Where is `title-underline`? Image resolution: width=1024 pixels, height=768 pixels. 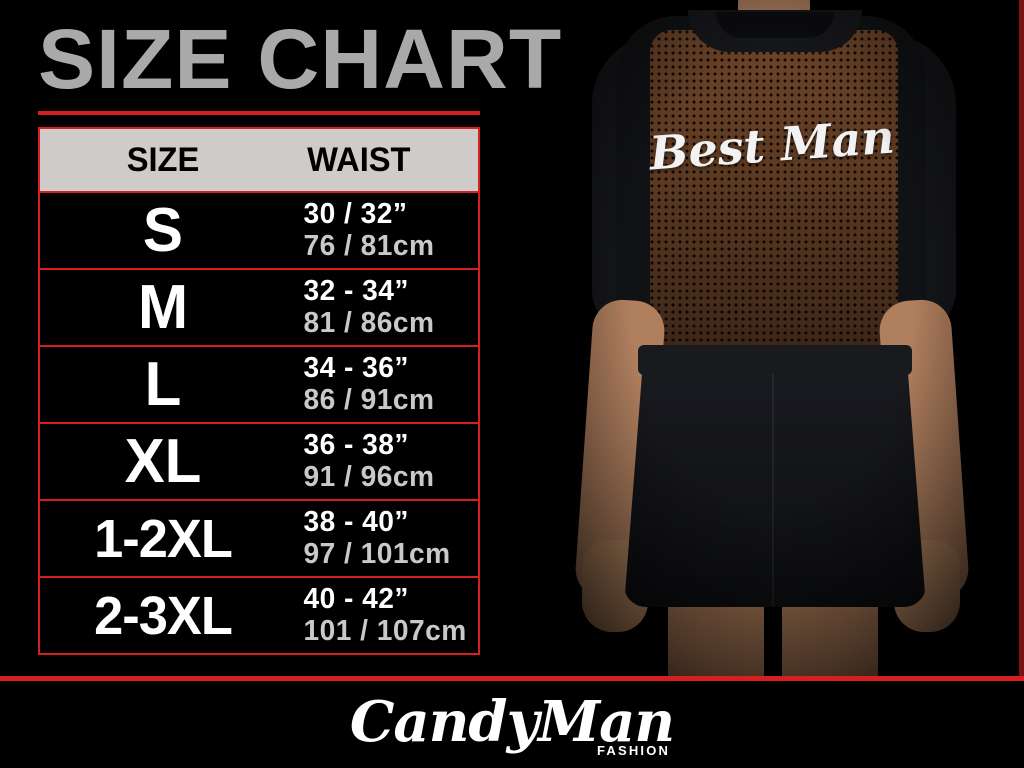 title-underline is located at coordinates (259, 113).